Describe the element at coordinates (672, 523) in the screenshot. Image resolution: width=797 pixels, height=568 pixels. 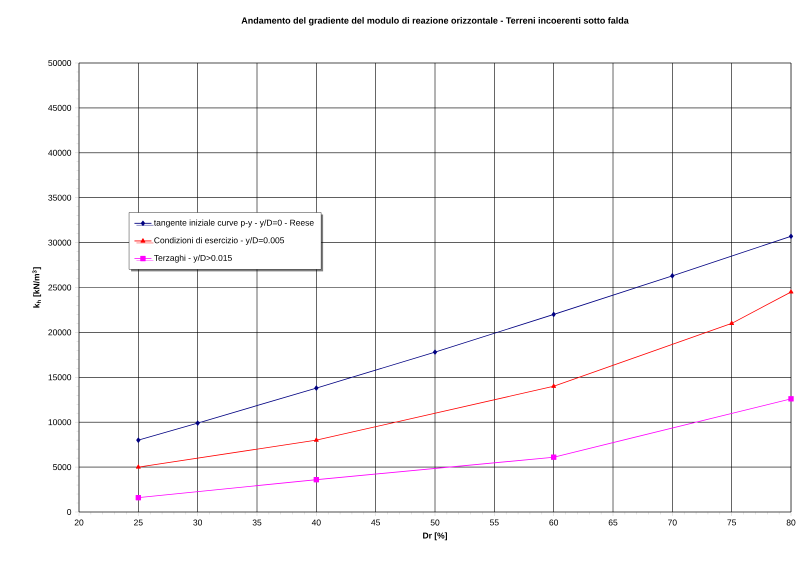
I see `x-tick-label: 70` at that location.